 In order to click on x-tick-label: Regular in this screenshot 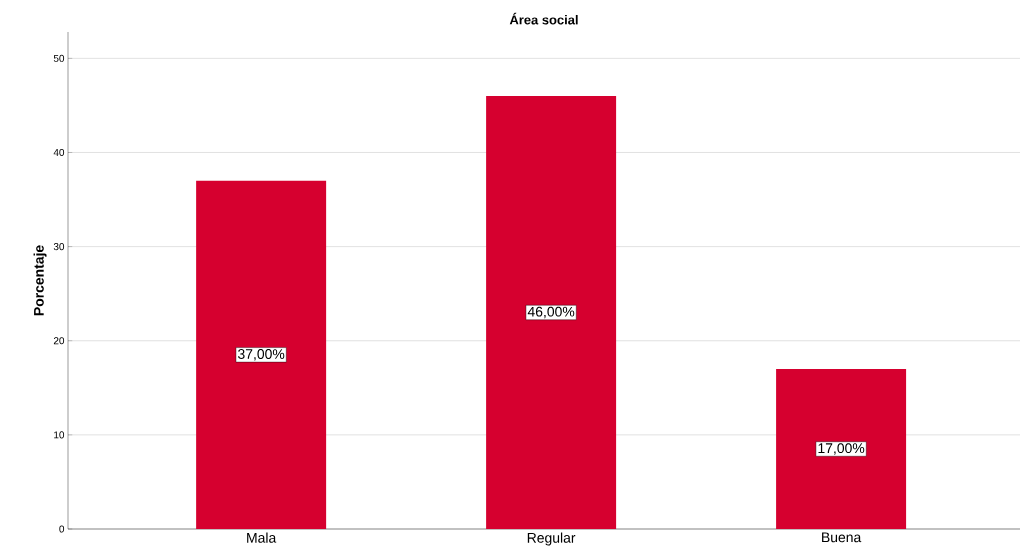, I will do `click(551, 539)`.